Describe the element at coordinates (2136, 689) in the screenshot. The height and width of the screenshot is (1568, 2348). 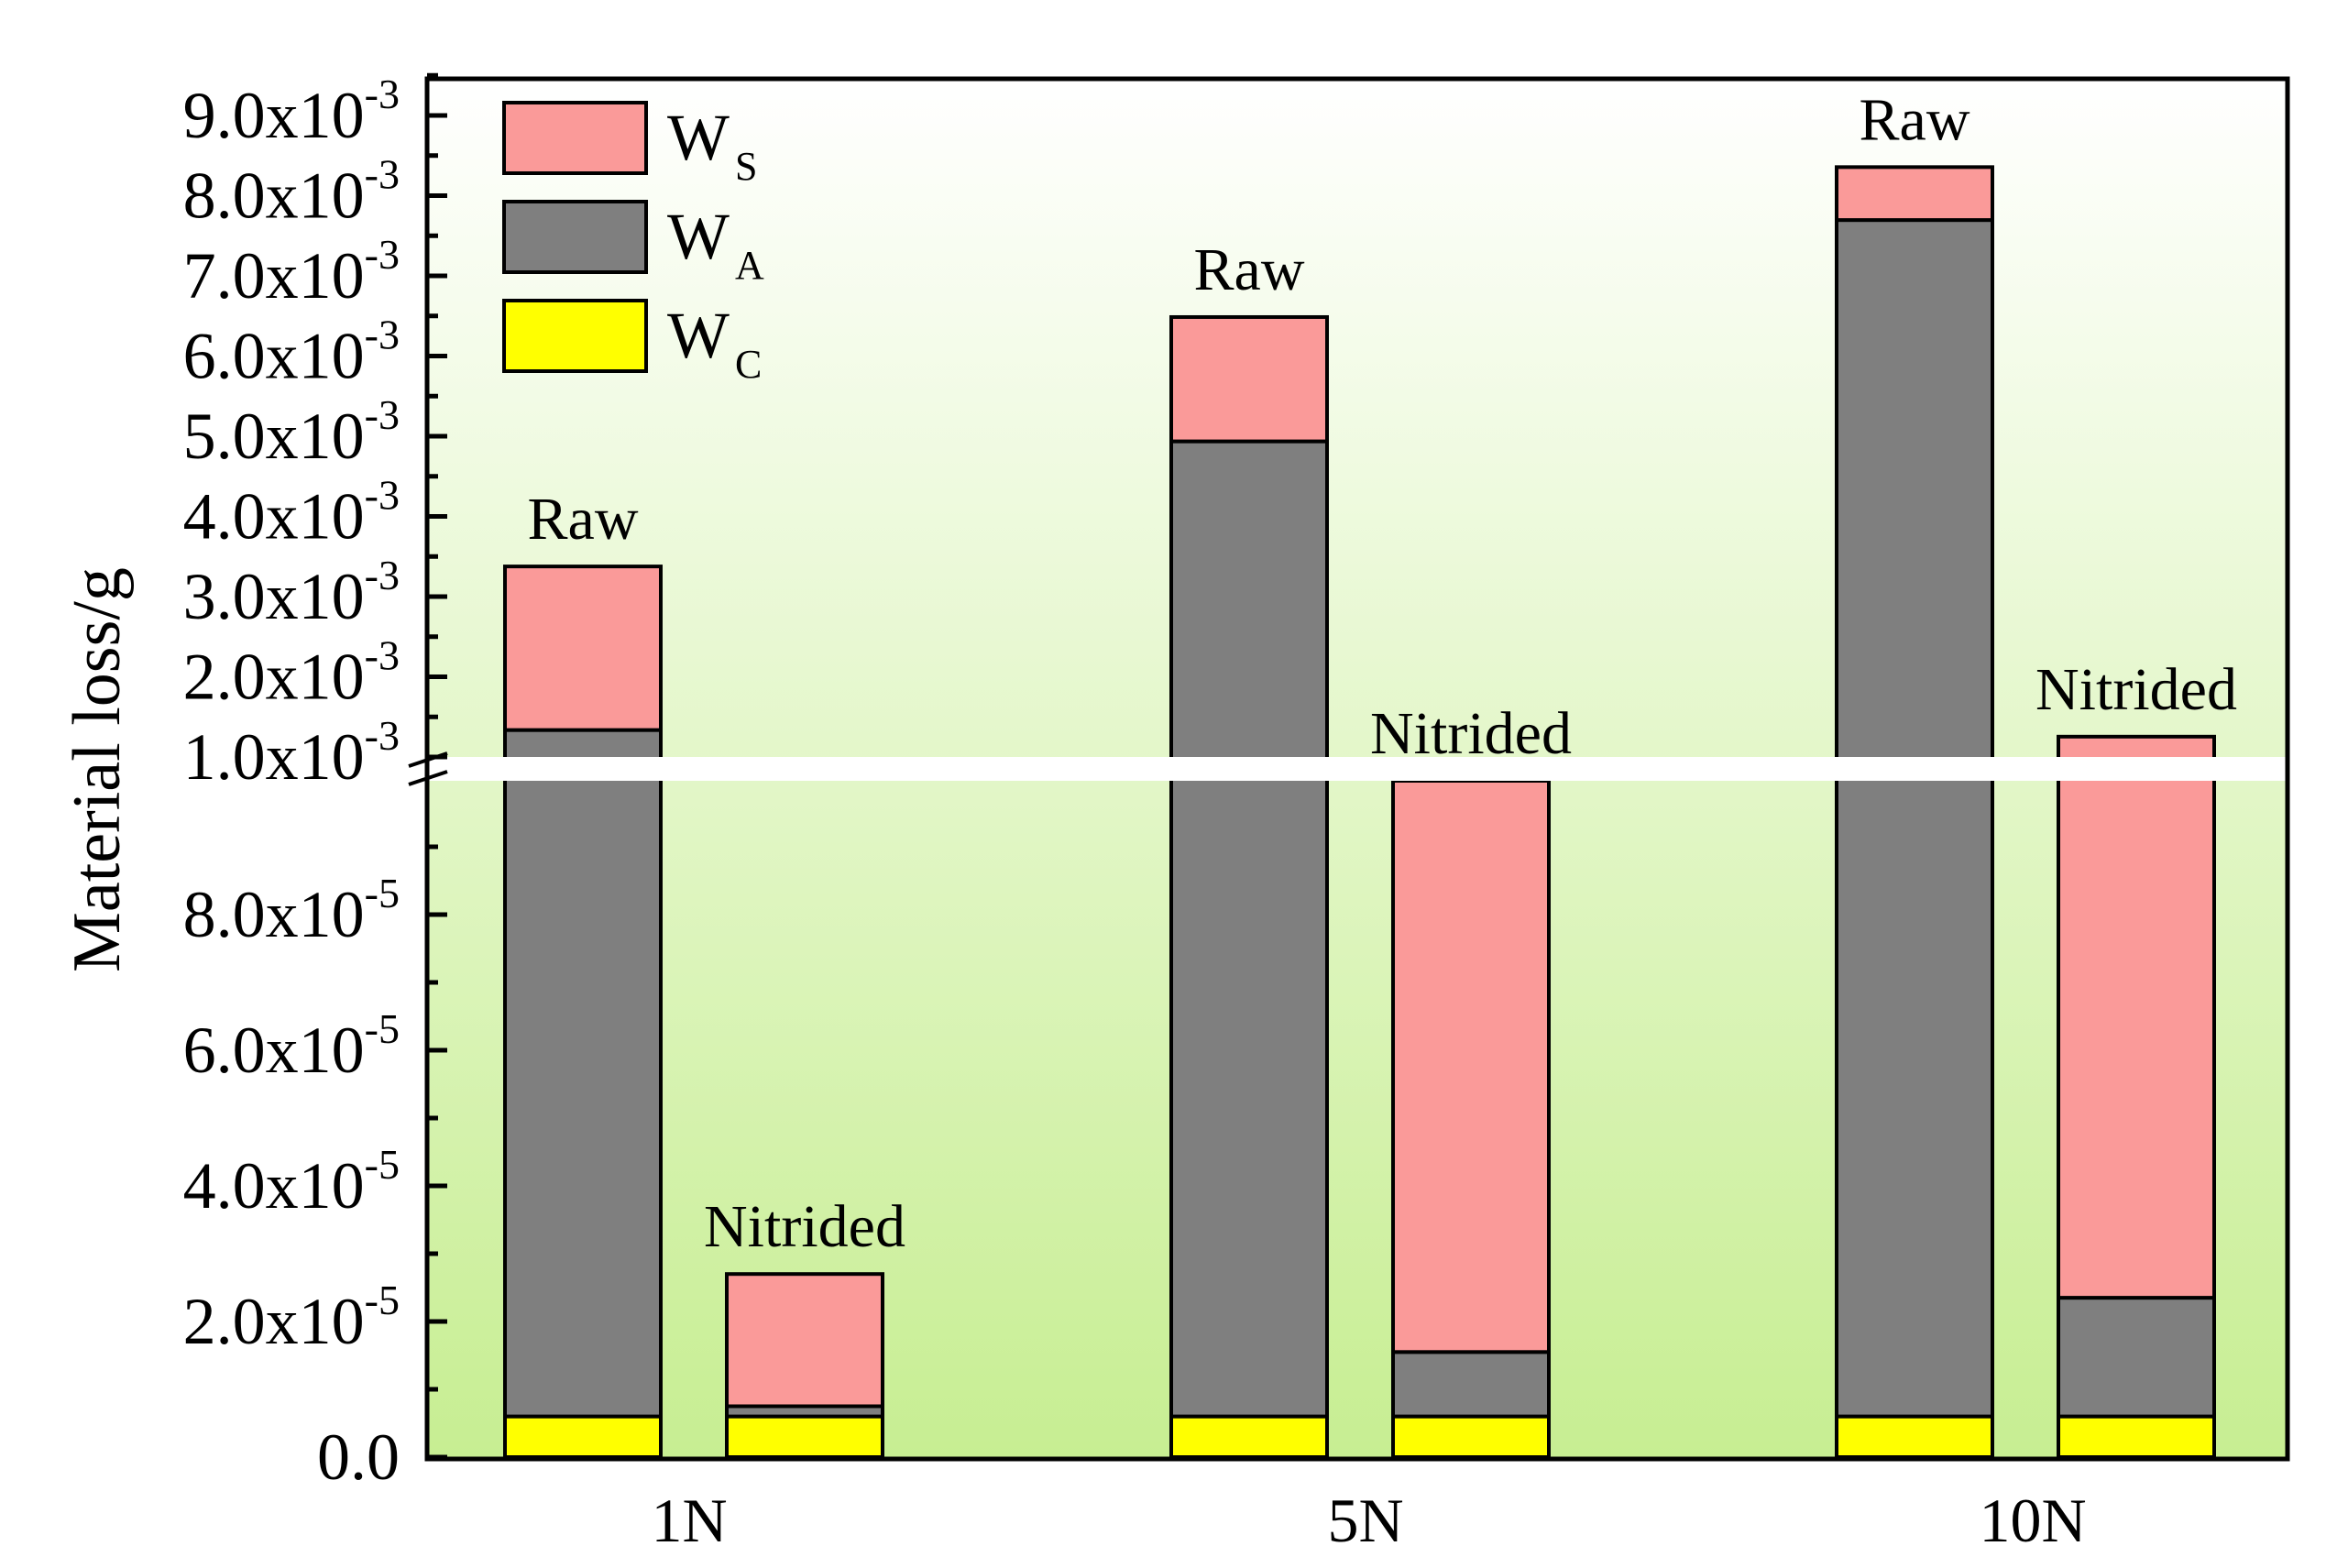
I see `bar-label-10N-nitrided: Nitrided` at that location.